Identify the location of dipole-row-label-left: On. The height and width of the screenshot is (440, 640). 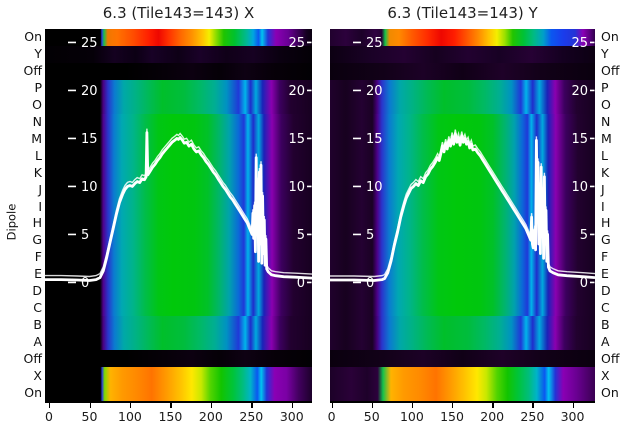
(33, 37).